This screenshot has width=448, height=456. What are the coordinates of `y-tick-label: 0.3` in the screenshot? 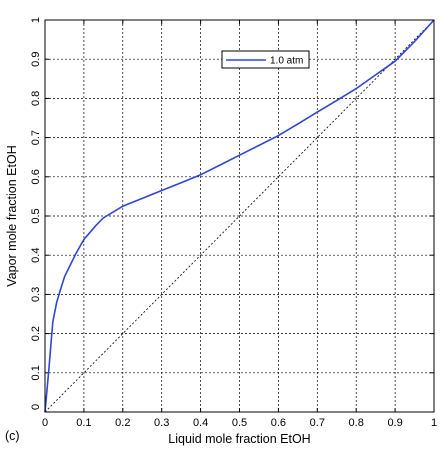 It's located at (36, 294).